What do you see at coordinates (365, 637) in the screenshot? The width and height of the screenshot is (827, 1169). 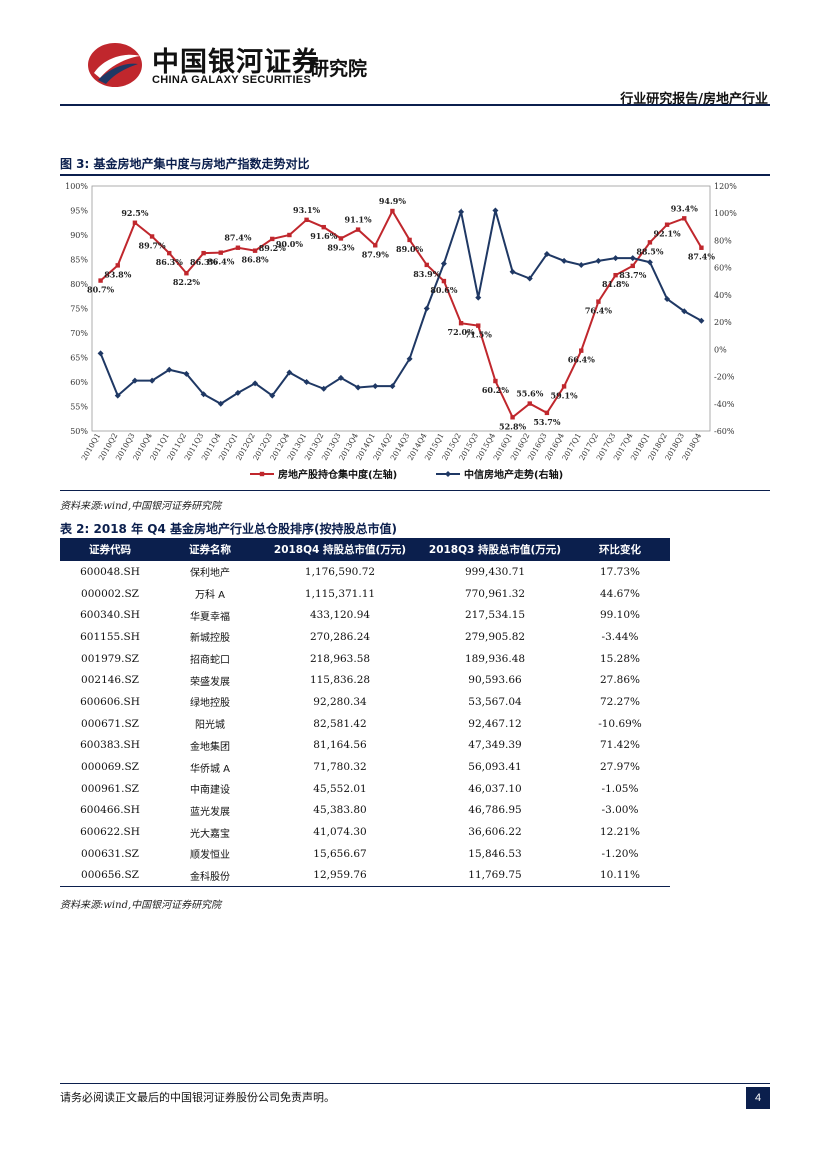 I see `table-row: 601155.SH 新城控股 270,286.24 279,905.82 -3.44%` at bounding box center [365, 637].